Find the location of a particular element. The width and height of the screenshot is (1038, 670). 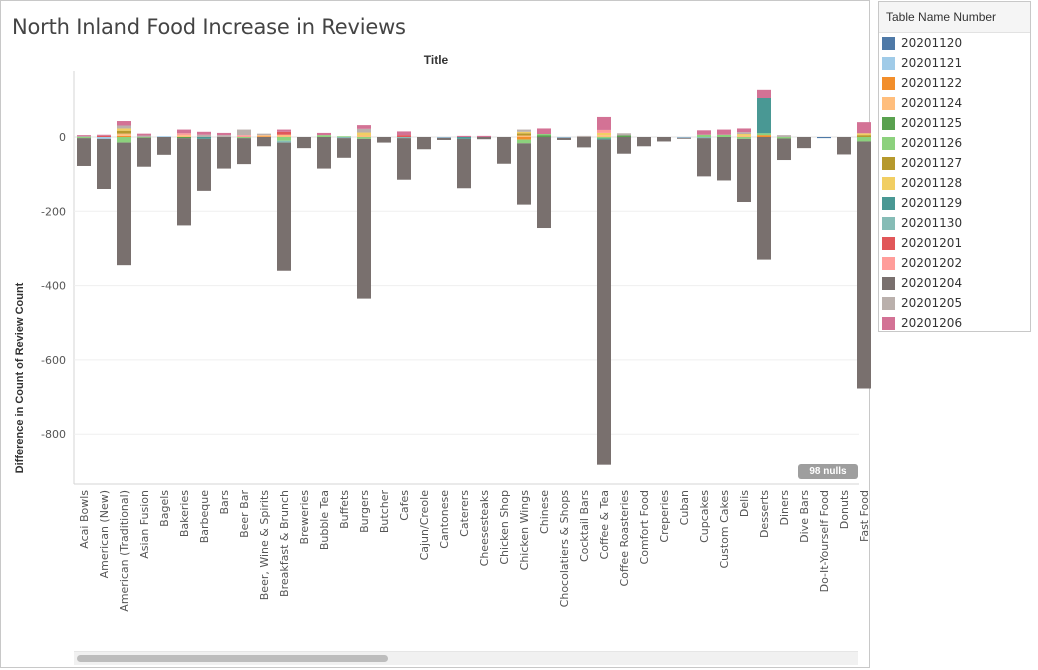

x-tick-label: Cocktail Bars is located at coordinates (584, 526).